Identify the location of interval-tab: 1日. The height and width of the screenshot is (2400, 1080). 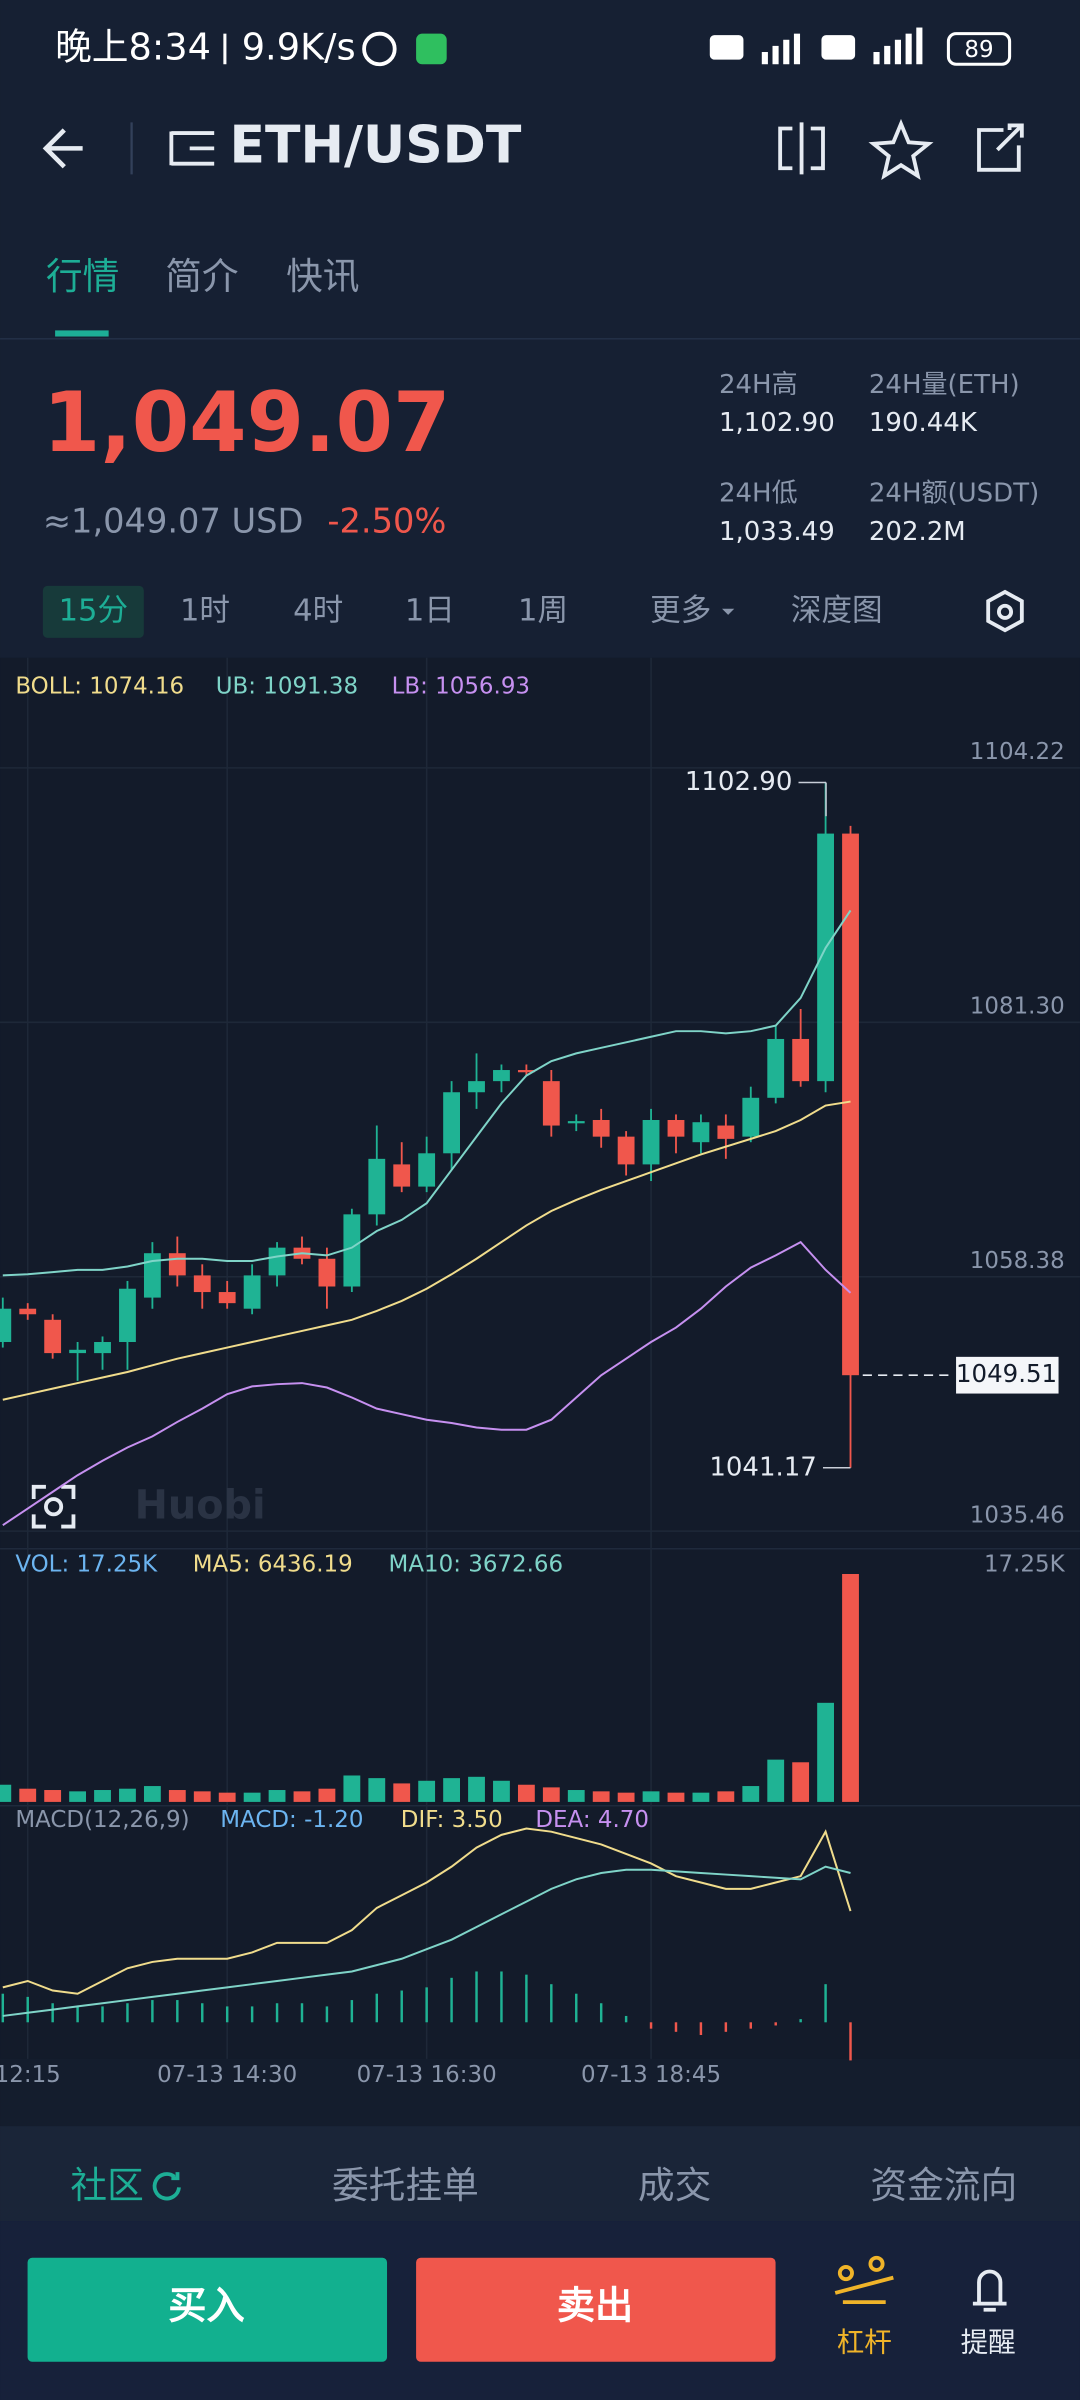
(430, 610).